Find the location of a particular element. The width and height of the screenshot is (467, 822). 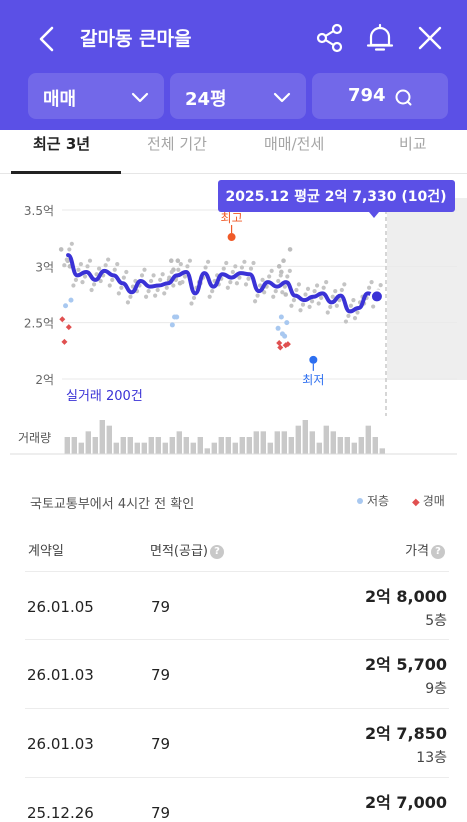

header-area: 면적(공급)? is located at coordinates (187, 549).